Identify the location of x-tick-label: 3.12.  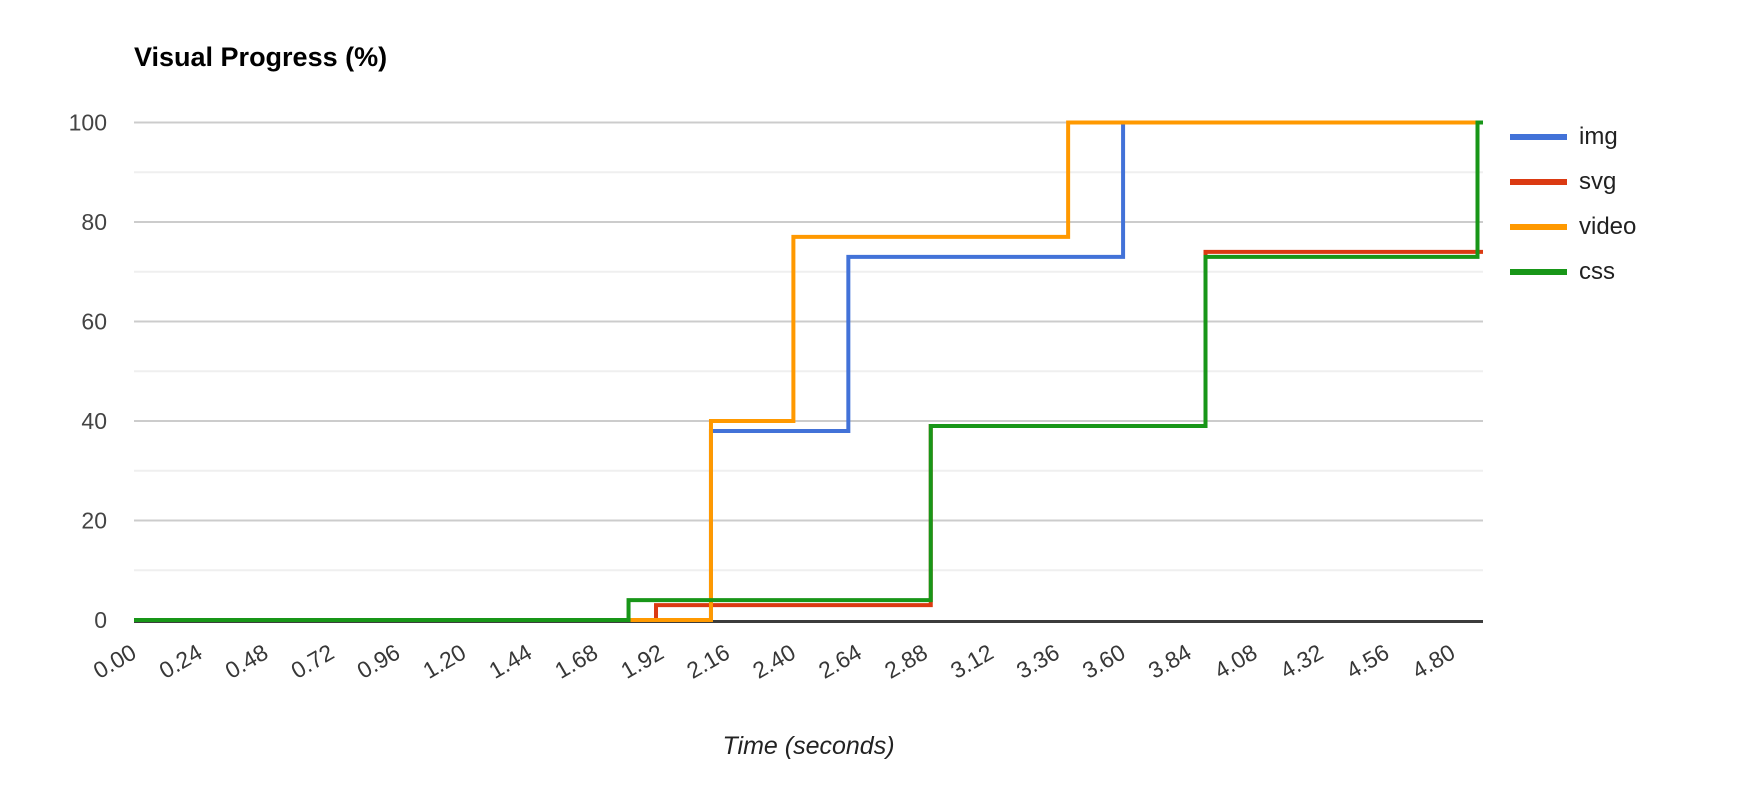
(972, 661).